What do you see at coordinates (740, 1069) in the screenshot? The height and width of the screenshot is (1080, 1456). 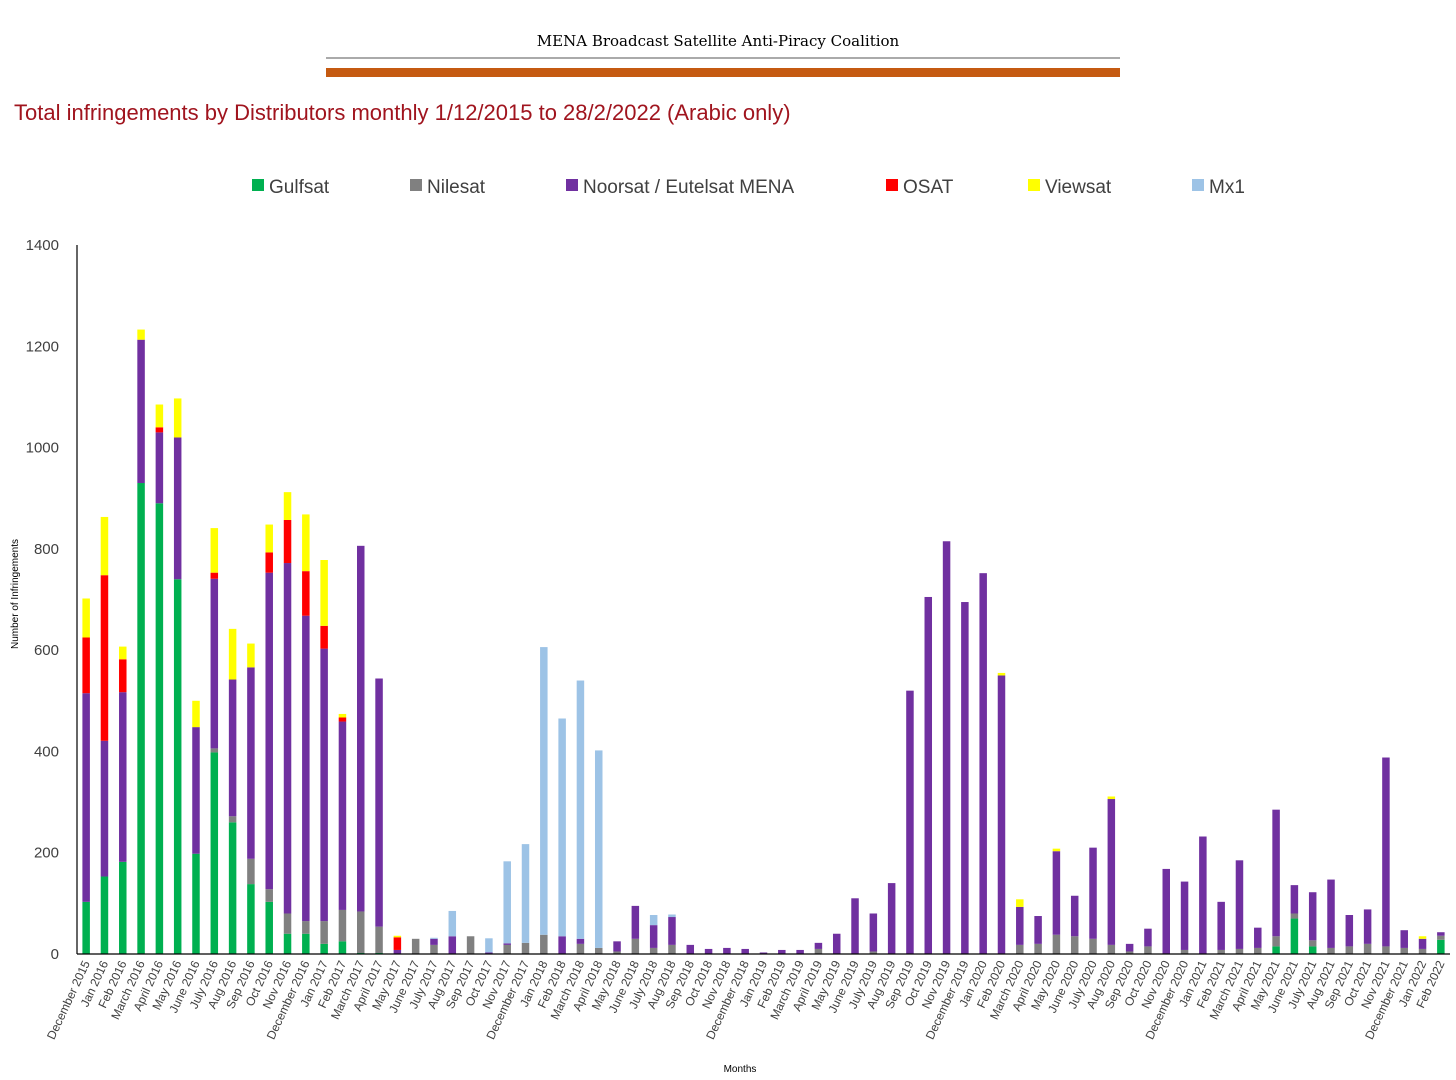 I see `x-axis-title: Months` at bounding box center [740, 1069].